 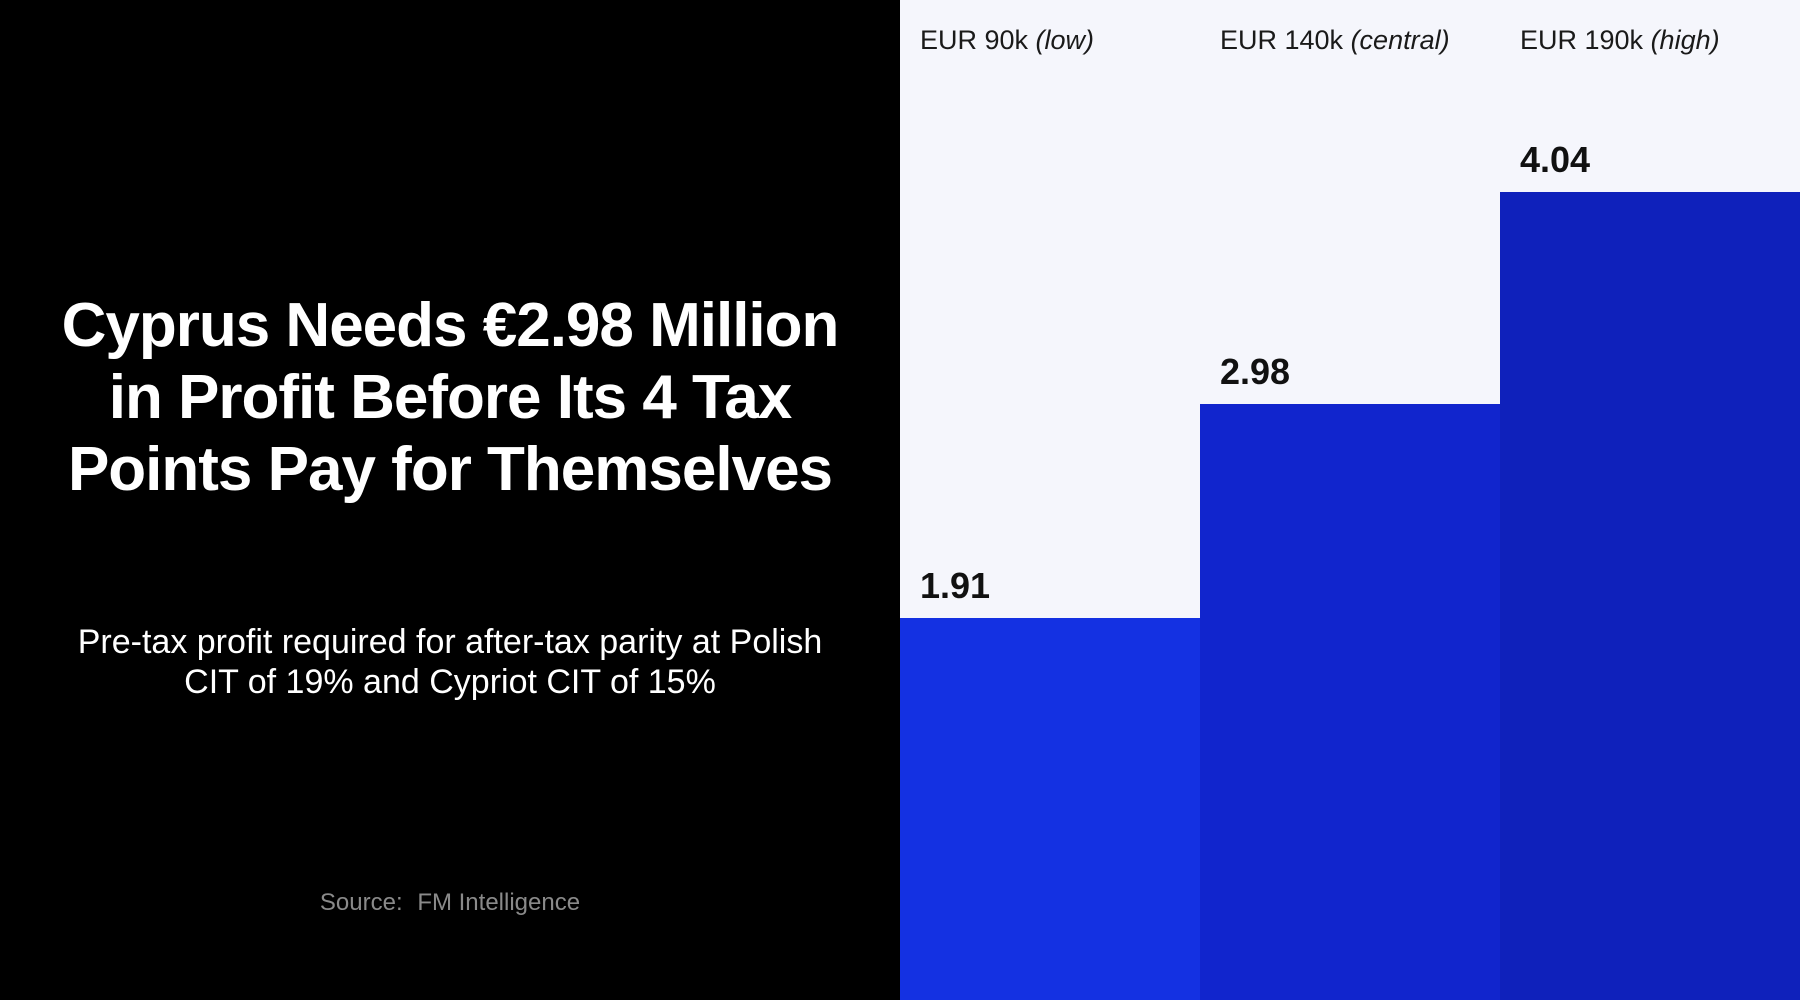 What do you see at coordinates (1555, 159) in the screenshot?
I see `value-label-3: 4.04` at bounding box center [1555, 159].